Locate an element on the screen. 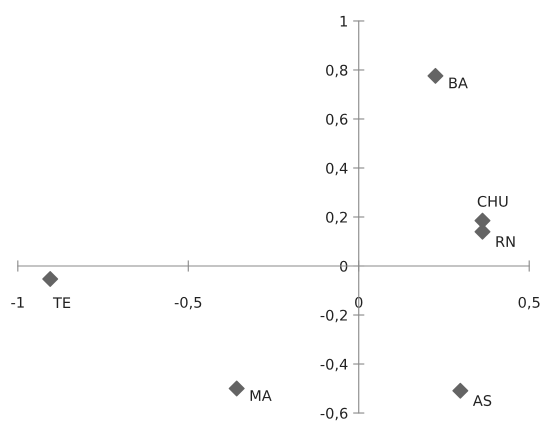 The width and height of the screenshot is (540, 428). annotation: CHU is located at coordinates (493, 201).